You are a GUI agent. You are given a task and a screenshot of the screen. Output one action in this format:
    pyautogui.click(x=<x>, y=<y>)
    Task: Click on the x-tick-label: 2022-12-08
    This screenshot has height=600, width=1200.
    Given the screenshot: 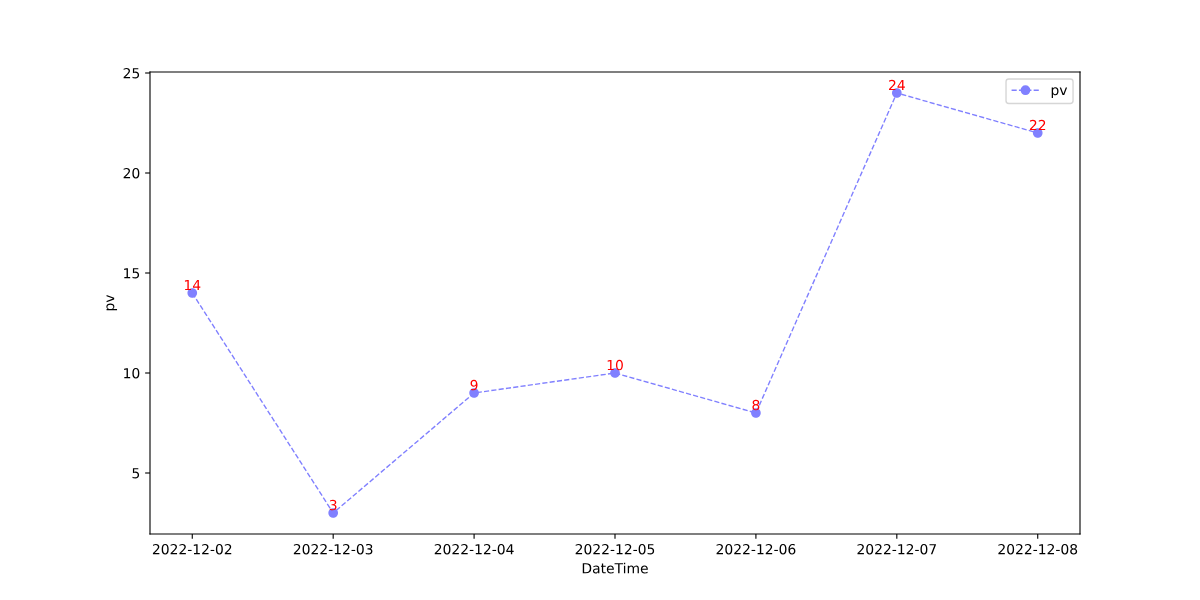 What is the action you would take?
    pyautogui.click(x=1038, y=549)
    